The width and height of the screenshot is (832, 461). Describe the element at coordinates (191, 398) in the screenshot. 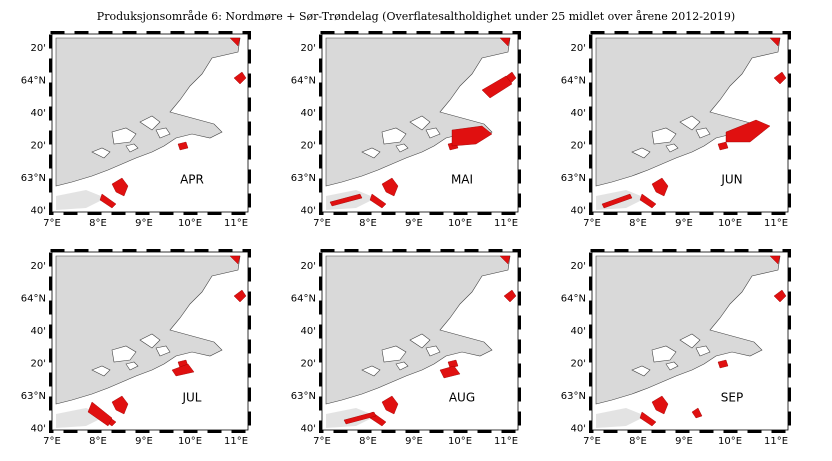

I see `month-label: JUL` at that location.